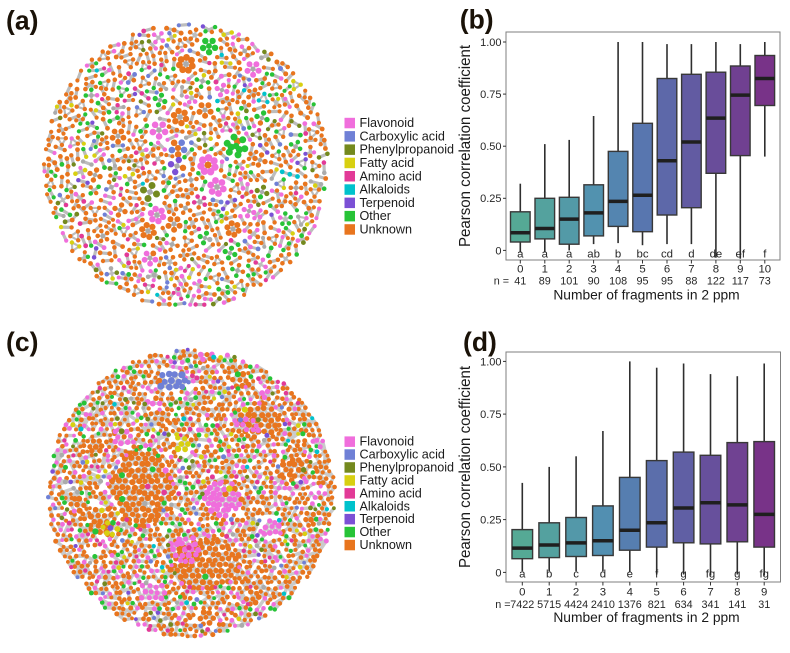 The width and height of the screenshot is (790, 653). Describe the element at coordinates (691, 282) in the screenshot. I see `svg-text: 88` at that location.